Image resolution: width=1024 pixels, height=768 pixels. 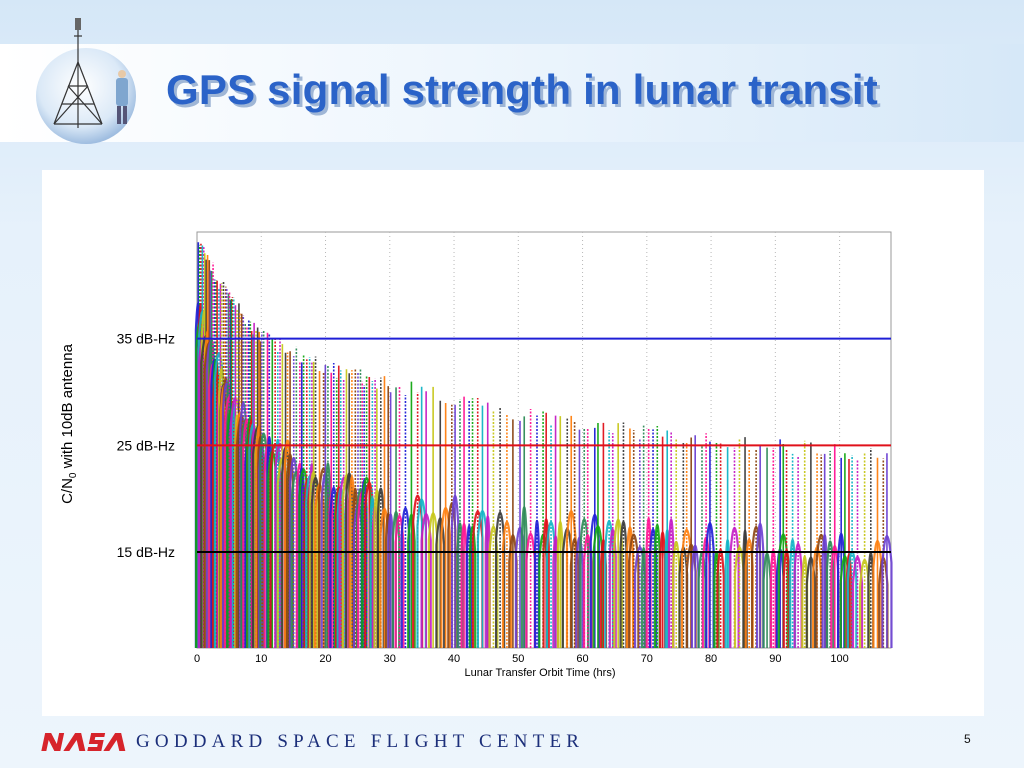 What do you see at coordinates (582, 659) in the screenshot?
I see `x-tick-label: 60` at bounding box center [582, 659].